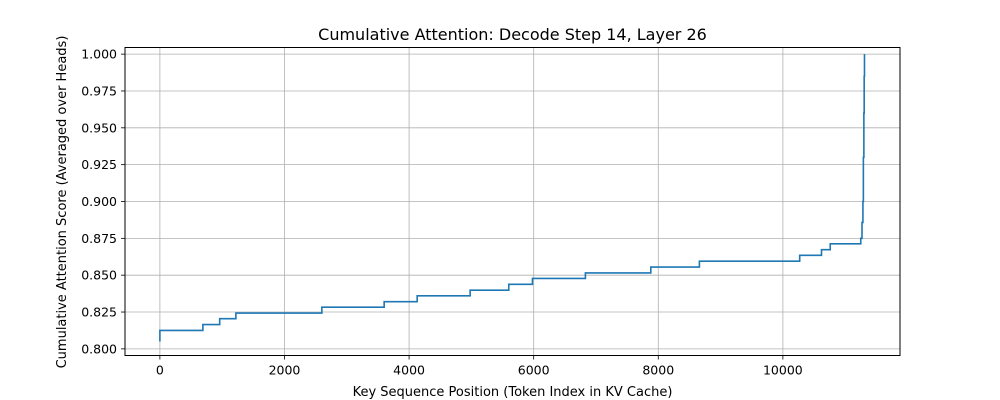  I want to click on y-tick-label: 0.850, so click(99, 275).